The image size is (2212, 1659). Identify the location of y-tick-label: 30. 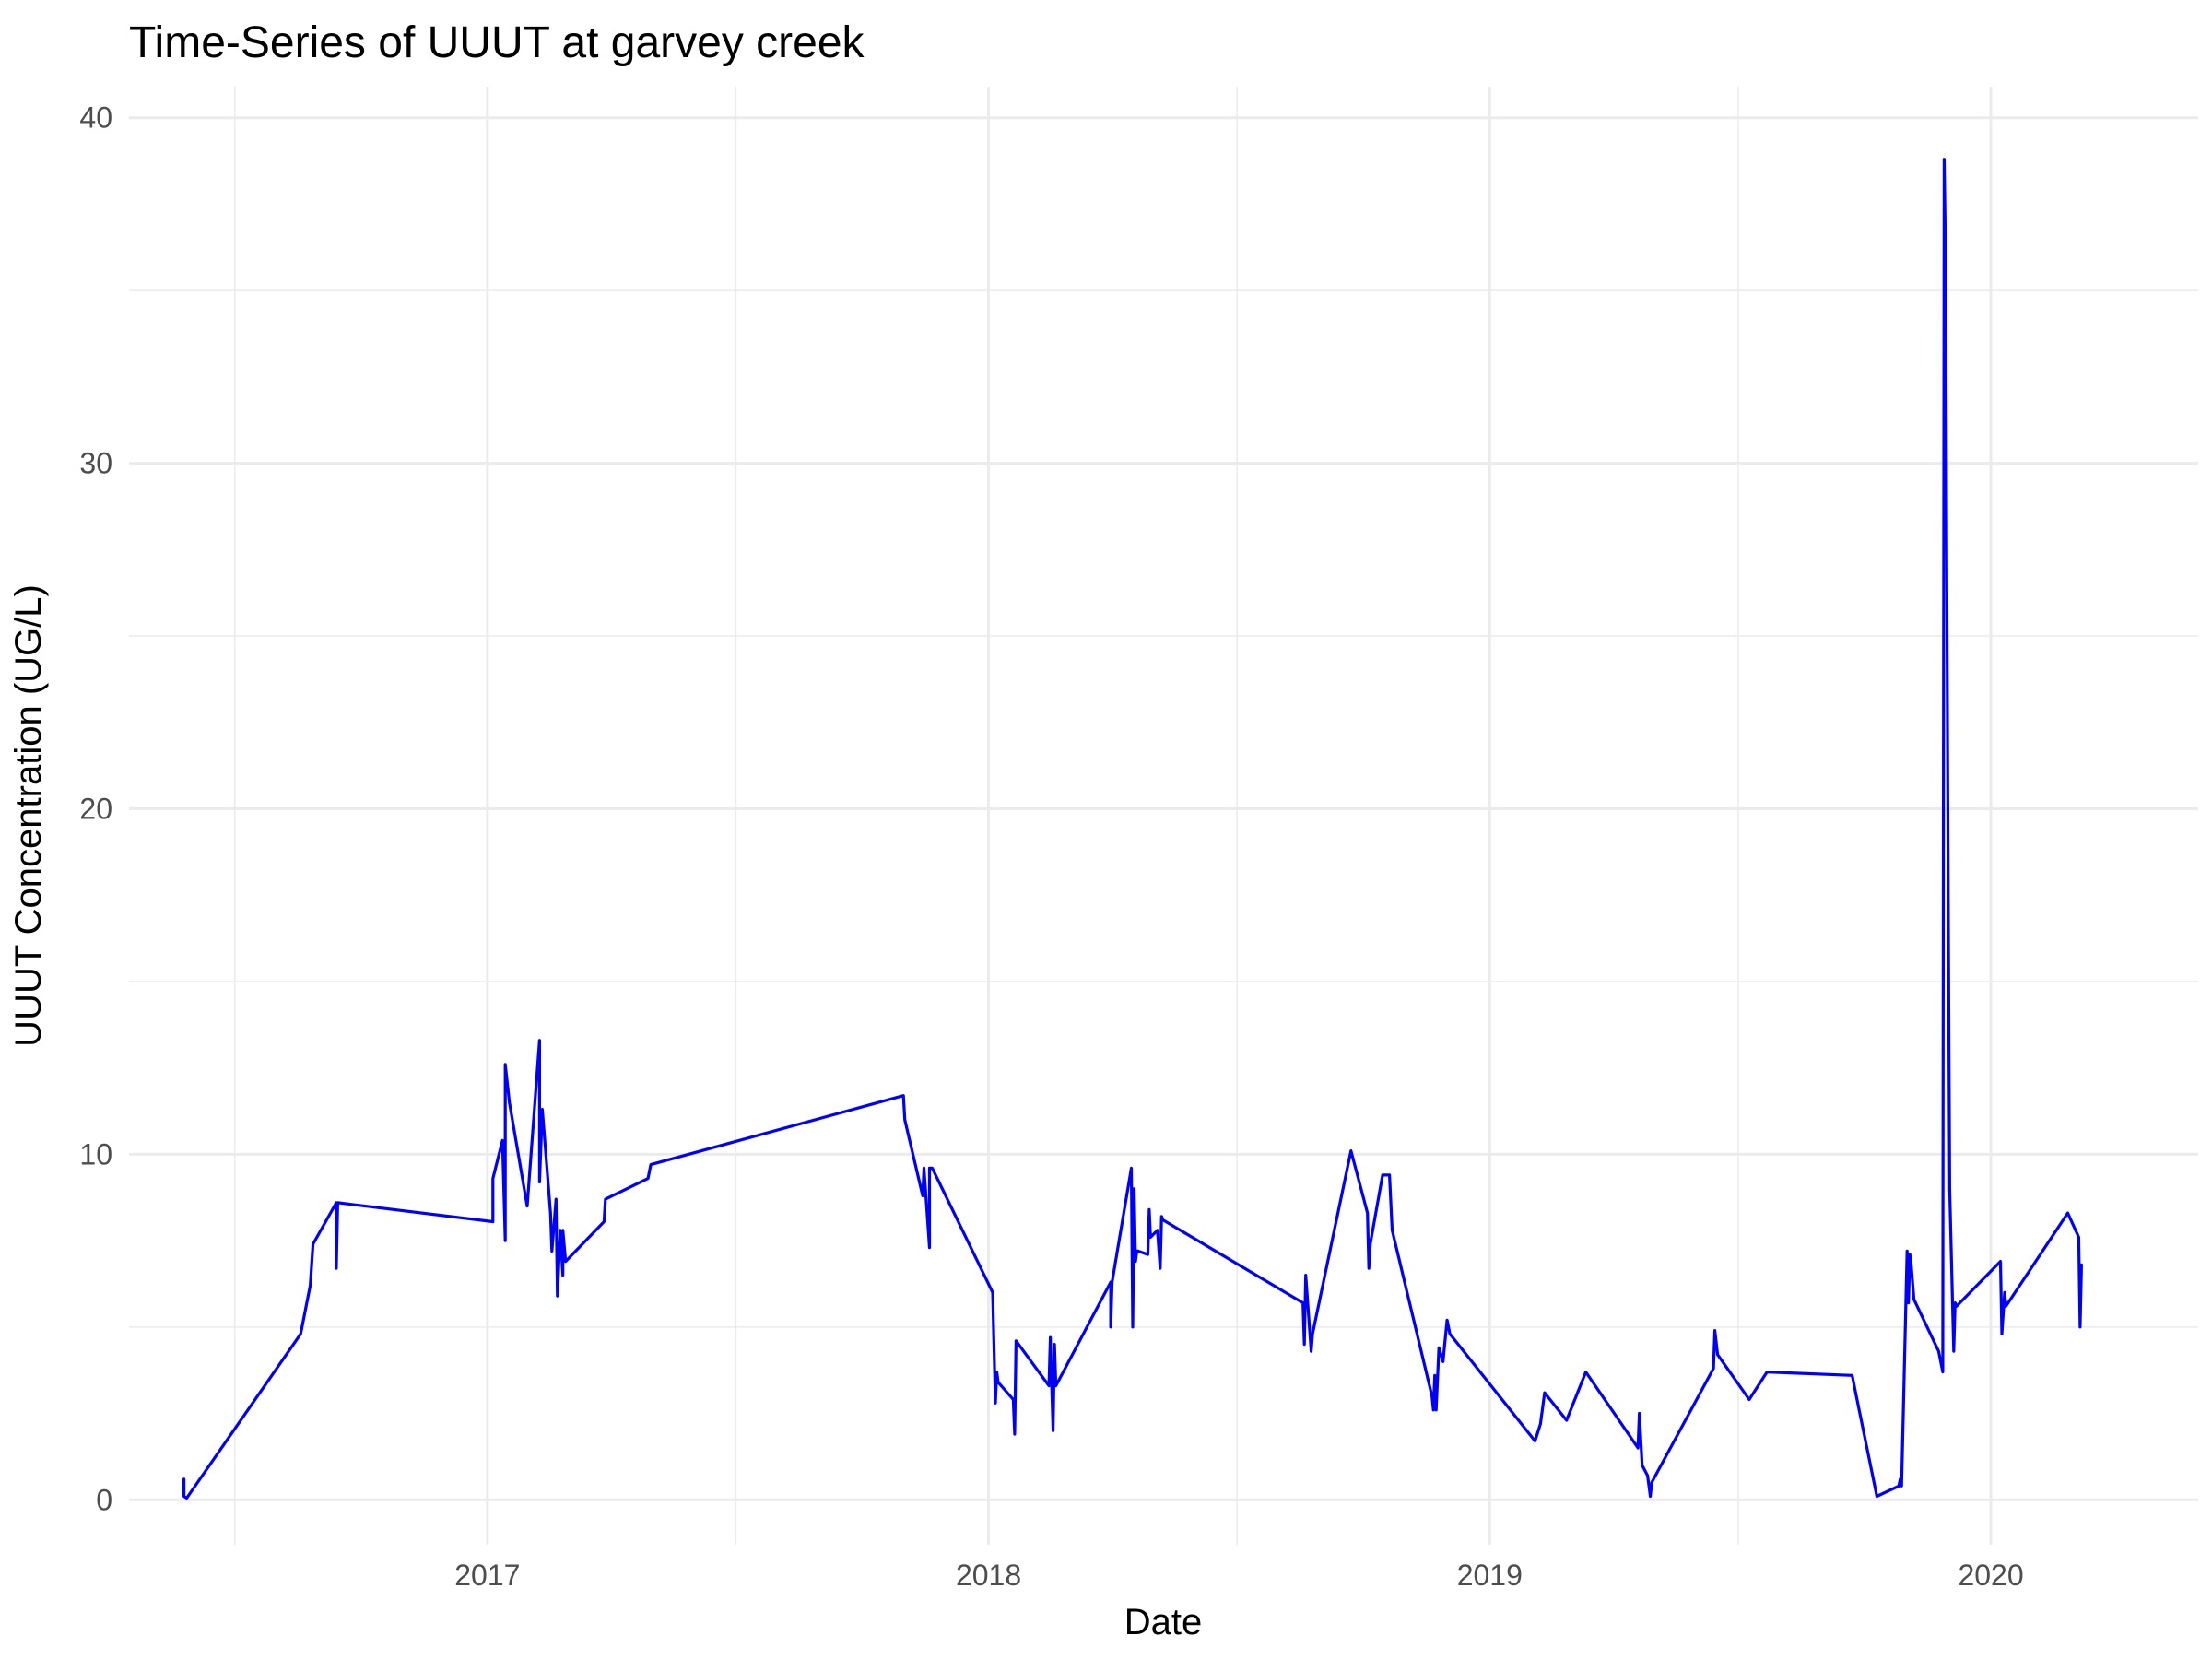
(95, 463).